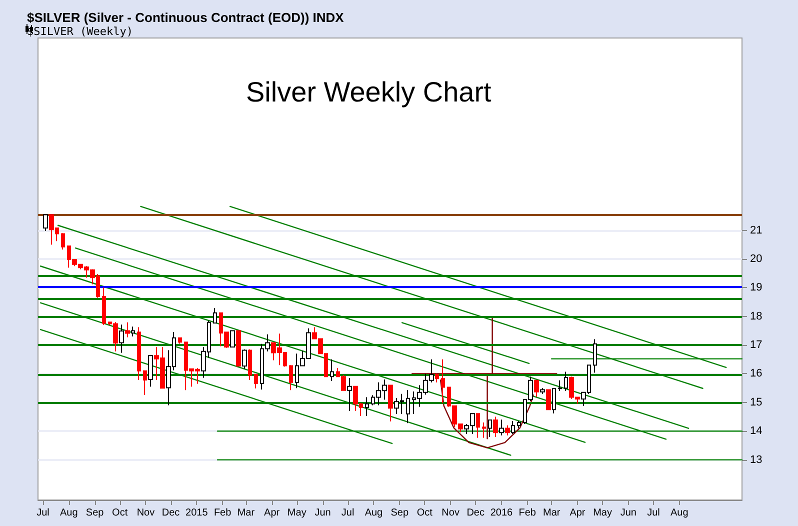 Image resolution: width=798 pixels, height=526 pixels. I want to click on y-tick-label: 18, so click(756, 316).